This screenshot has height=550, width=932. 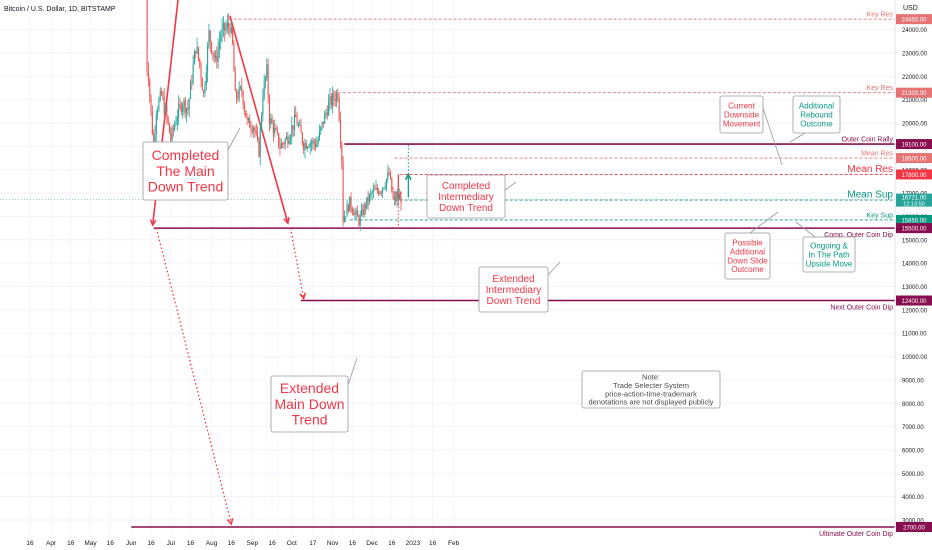 I want to click on callout-box-possible-down-slide, so click(x=747, y=256).